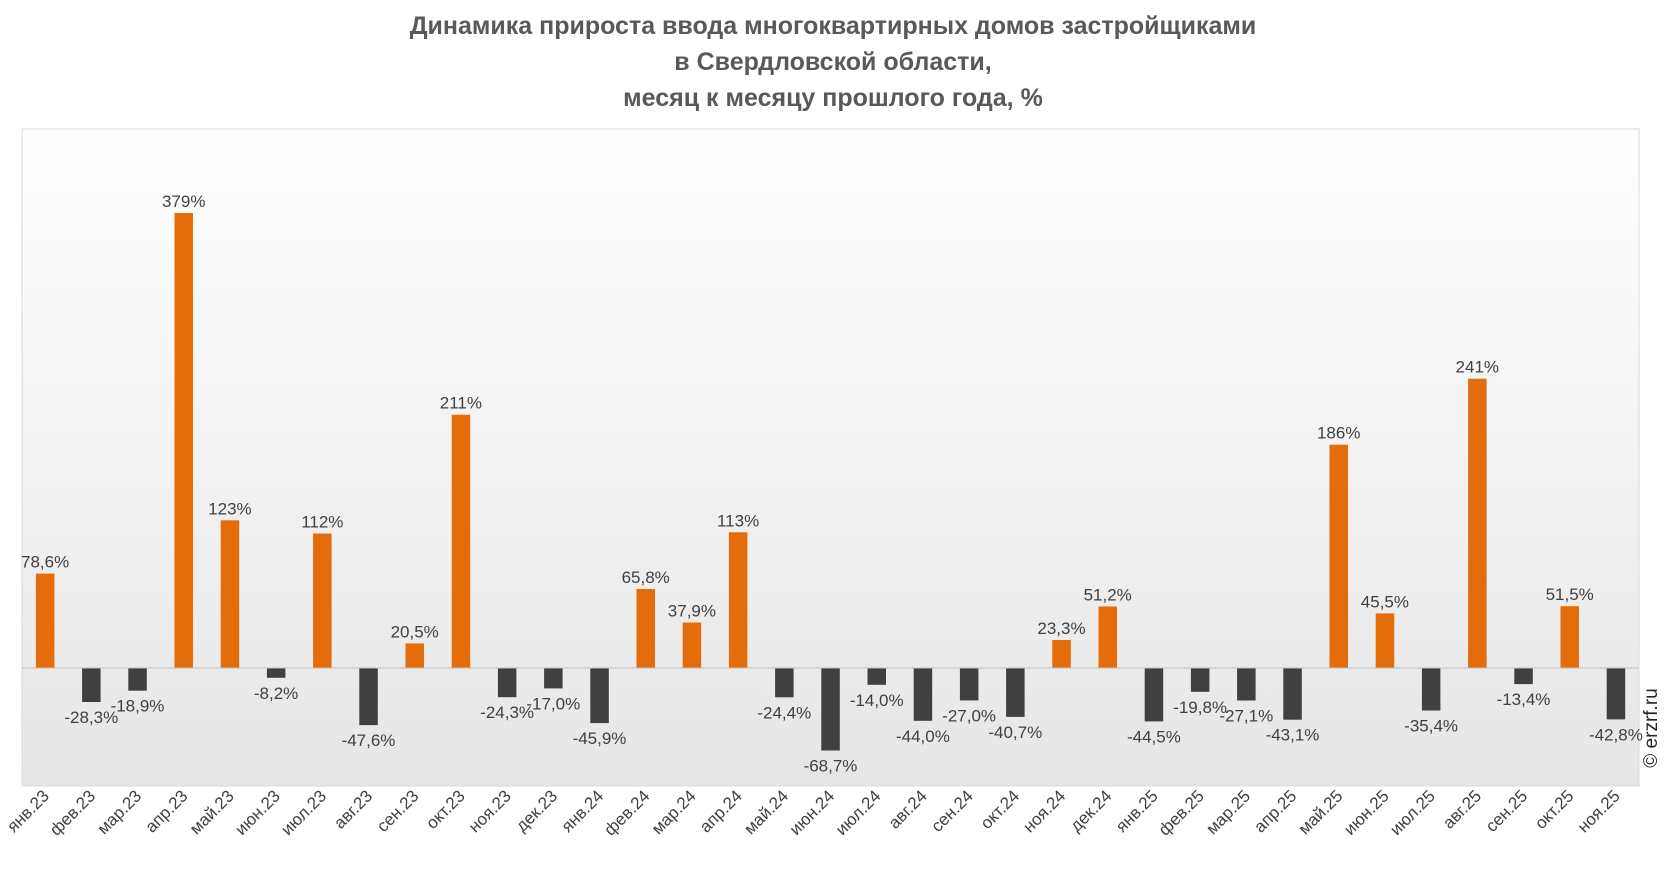  What do you see at coordinates (784, 712) in the screenshot?
I see `data-label-16: -24,4%` at bounding box center [784, 712].